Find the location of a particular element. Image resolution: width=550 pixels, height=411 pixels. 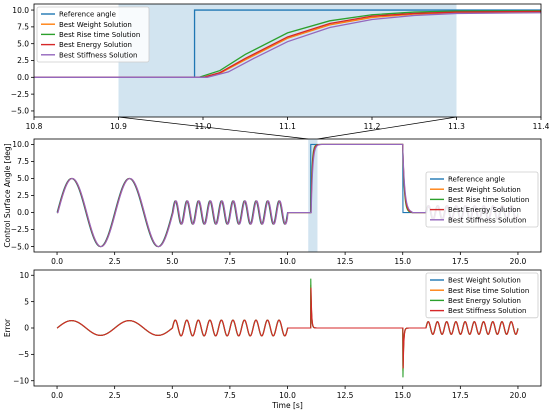

error-ytick-label: 0 is located at coordinates (26, 328).